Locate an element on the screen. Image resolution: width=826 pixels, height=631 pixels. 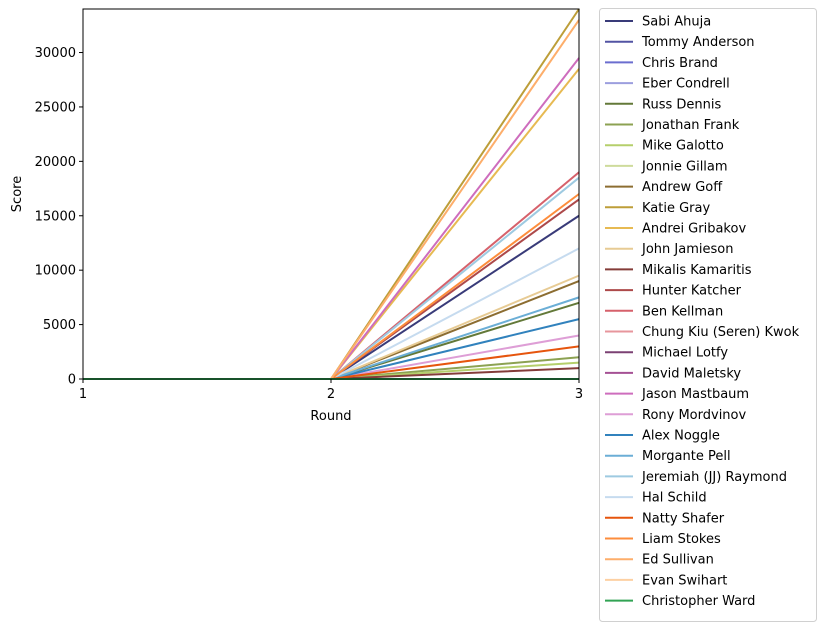
legend-label: Ed Sullivan is located at coordinates (678, 560).